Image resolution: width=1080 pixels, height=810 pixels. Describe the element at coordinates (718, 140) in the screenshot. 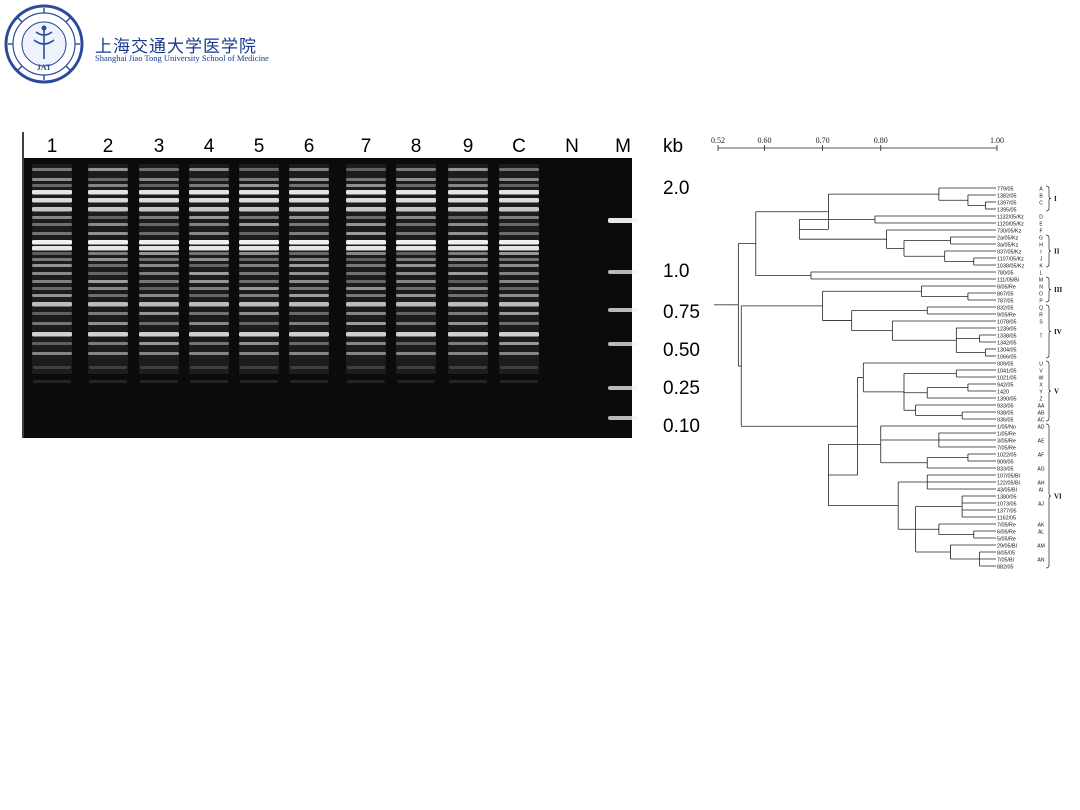

I see `scale-tick-label: 0.52` at that location.